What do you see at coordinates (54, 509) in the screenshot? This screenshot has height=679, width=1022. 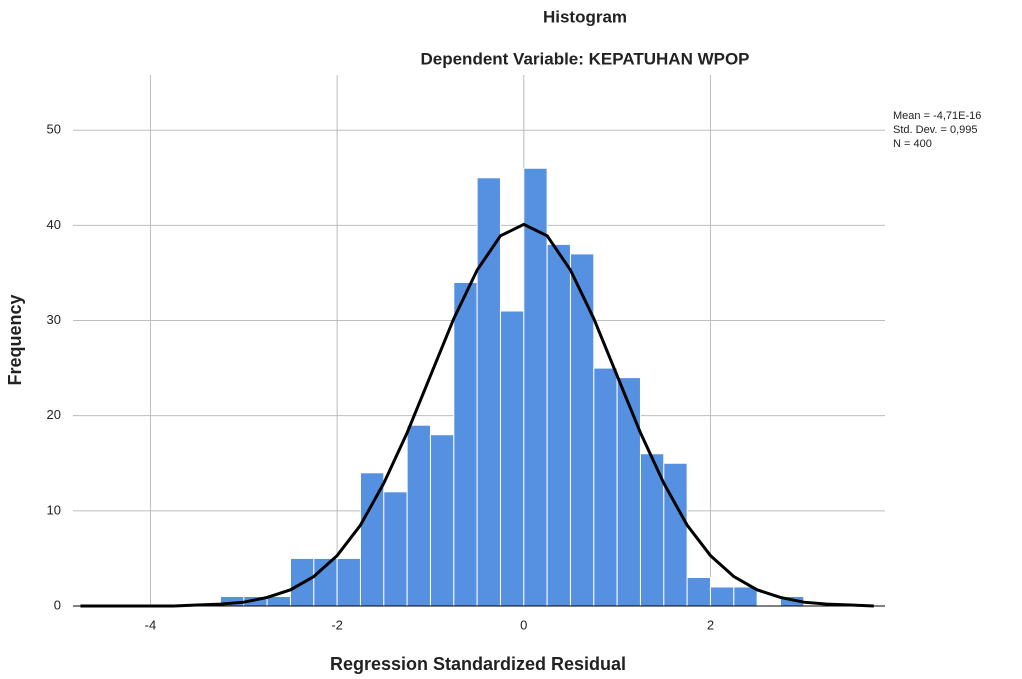 I see `y-tick-label: 10` at bounding box center [54, 509].